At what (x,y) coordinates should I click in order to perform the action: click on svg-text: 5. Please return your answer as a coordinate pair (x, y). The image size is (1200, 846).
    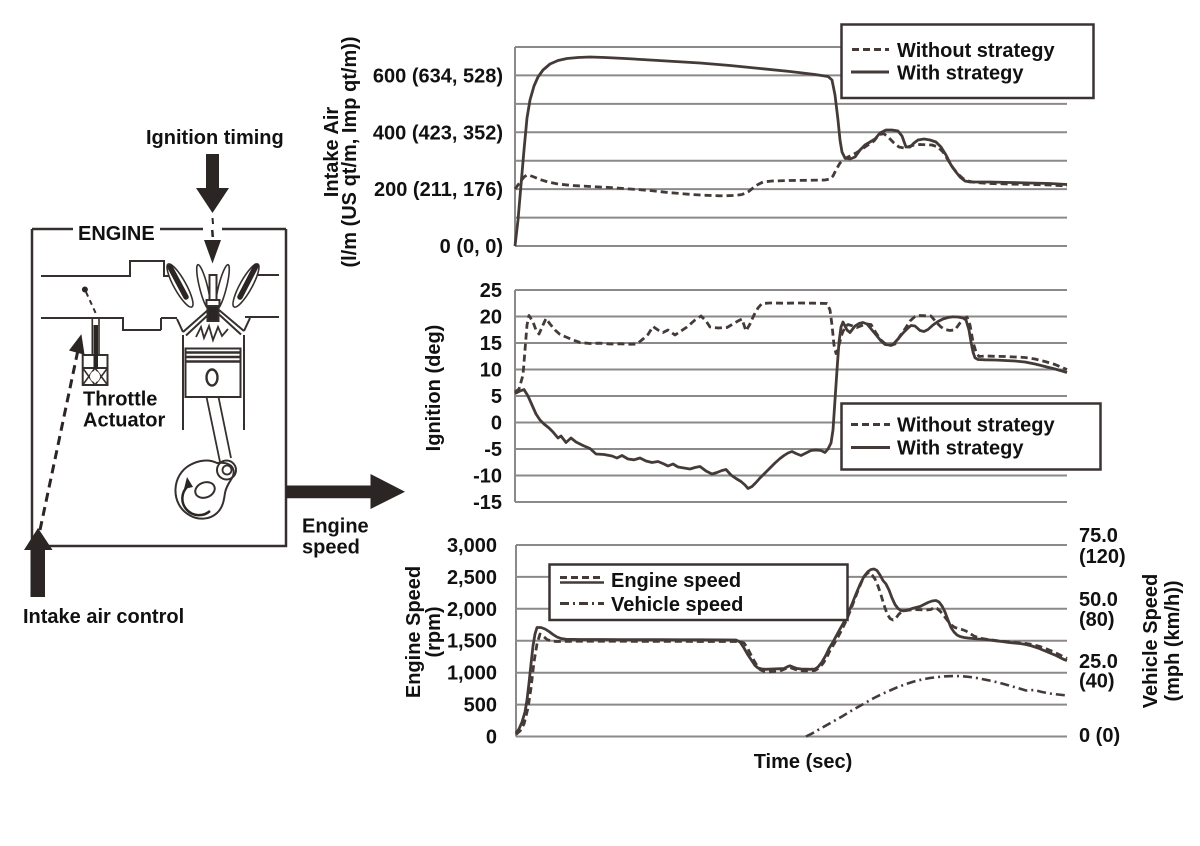
    Looking at the image, I should click on (496, 397).